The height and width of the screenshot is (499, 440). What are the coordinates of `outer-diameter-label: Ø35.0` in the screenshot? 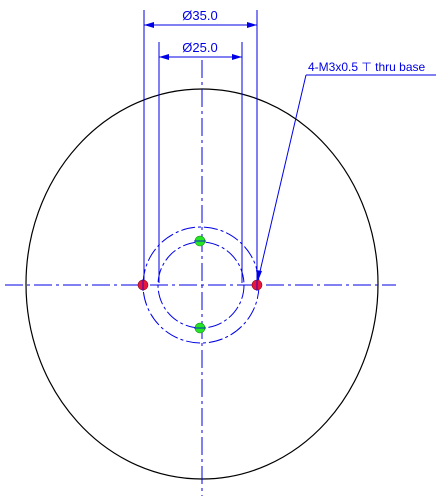 It's located at (199, 15).